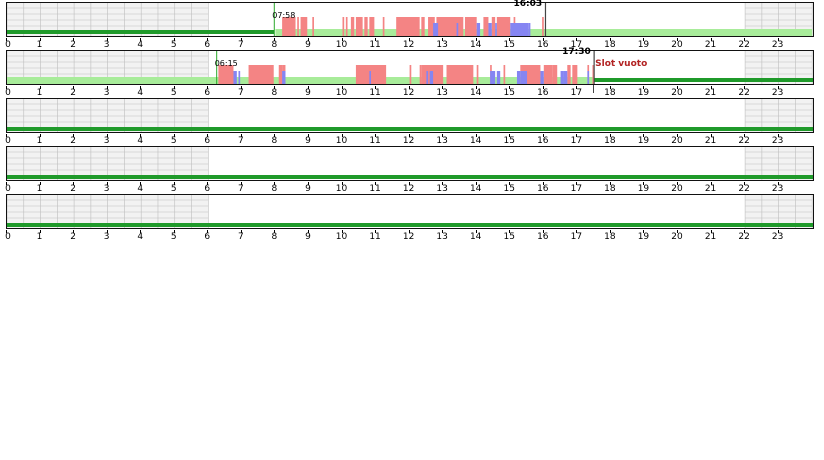 The image size is (824, 460). What do you see at coordinates (475, 45) in the screenshot?
I see `hour-label: 14` at bounding box center [475, 45].